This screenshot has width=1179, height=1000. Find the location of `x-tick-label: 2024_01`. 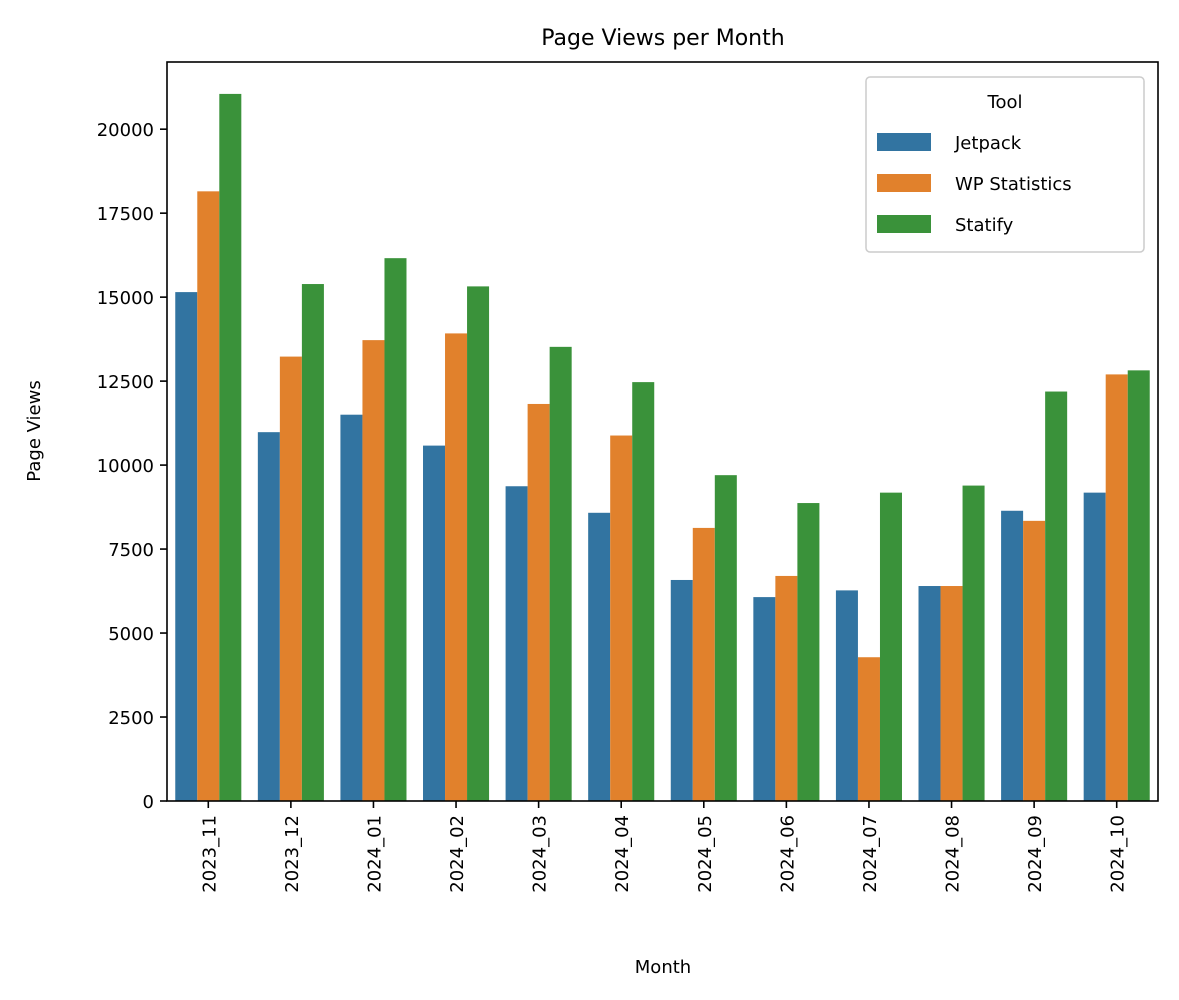

x-tick-label: 2024_01 is located at coordinates (374, 854).